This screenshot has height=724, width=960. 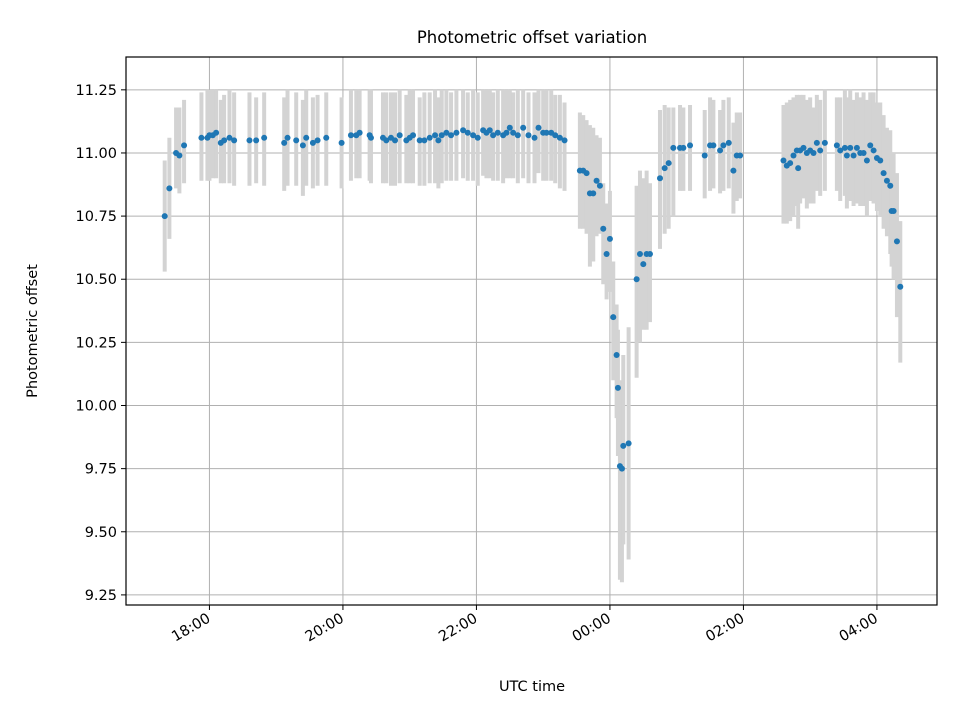 I want to click on y-tick-label: 11.00, so click(x=96, y=154).